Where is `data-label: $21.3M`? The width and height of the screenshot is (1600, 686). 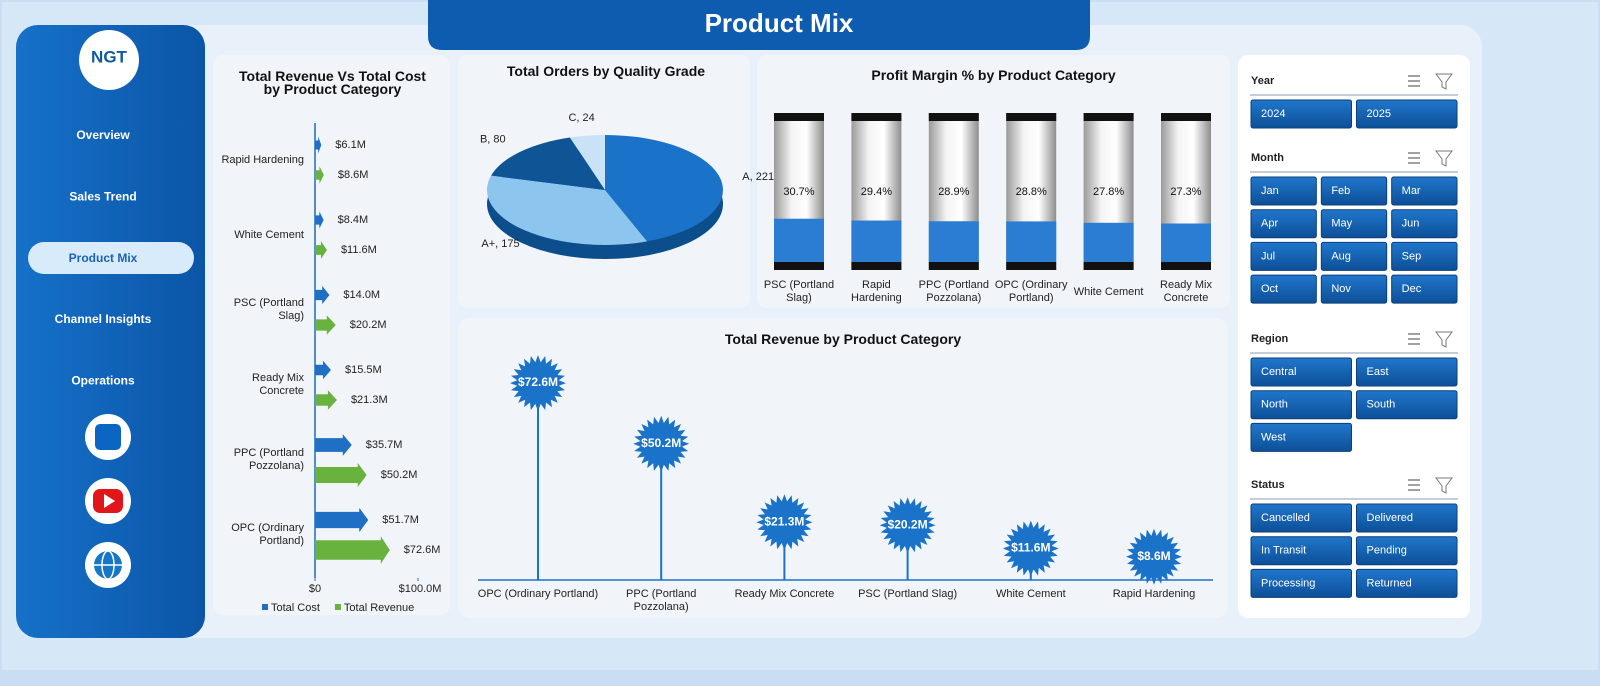
data-label: $21.3M is located at coordinates (784, 521).